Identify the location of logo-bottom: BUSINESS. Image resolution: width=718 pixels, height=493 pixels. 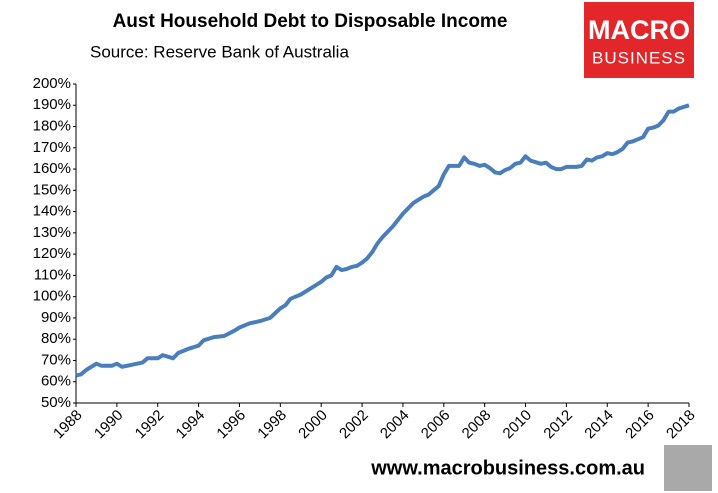
(639, 57).